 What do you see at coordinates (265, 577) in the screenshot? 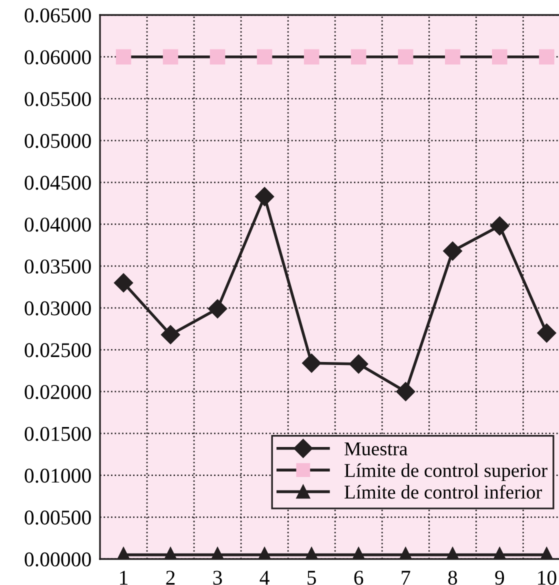
I see `x-tick-label: 4` at bounding box center [265, 577].